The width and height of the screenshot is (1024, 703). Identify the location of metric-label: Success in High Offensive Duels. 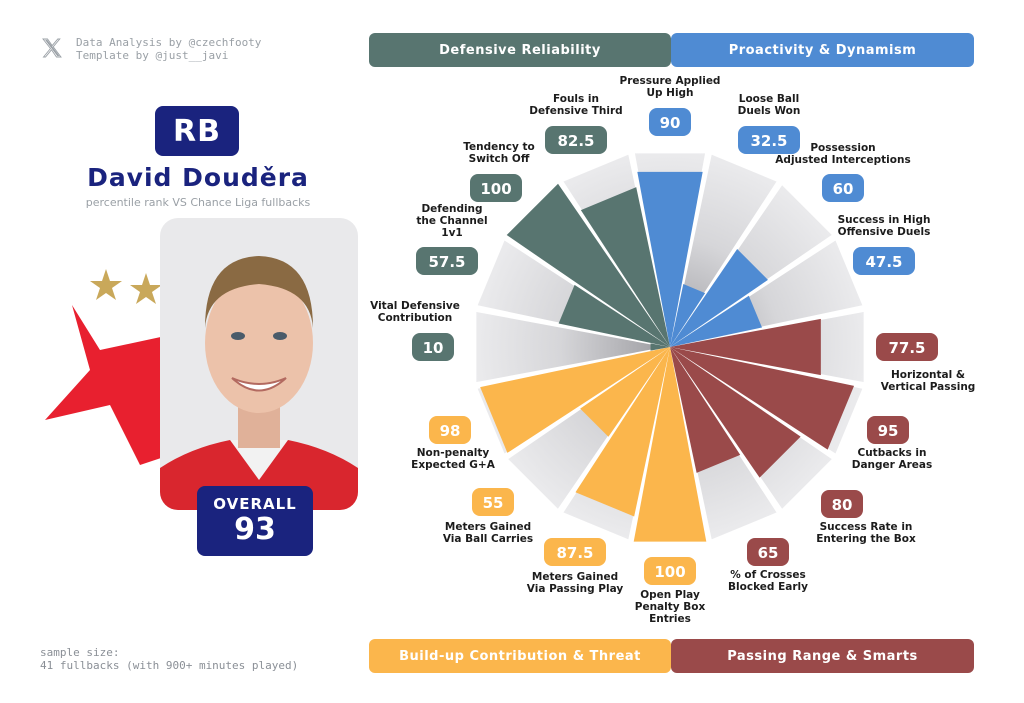
(884, 226).